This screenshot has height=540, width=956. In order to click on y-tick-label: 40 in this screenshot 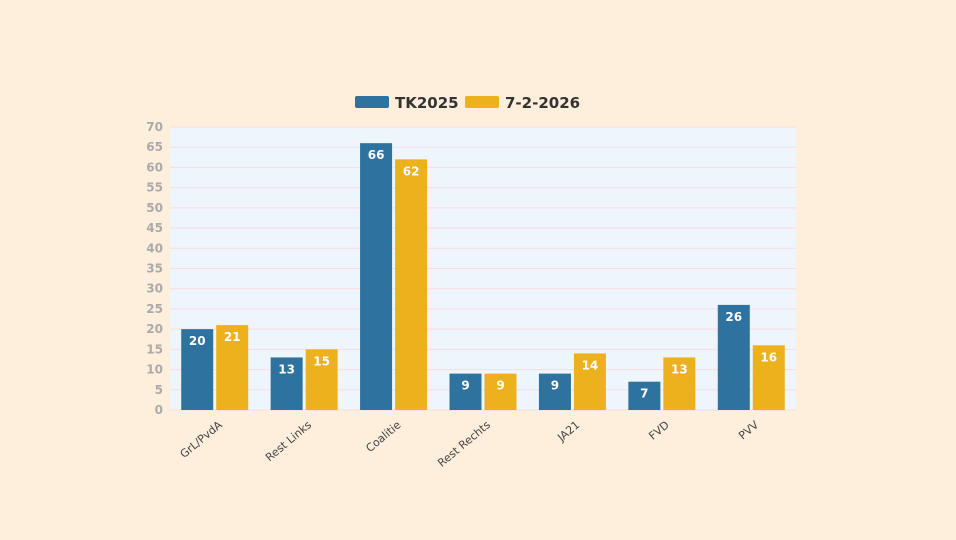, I will do `click(154, 248)`.